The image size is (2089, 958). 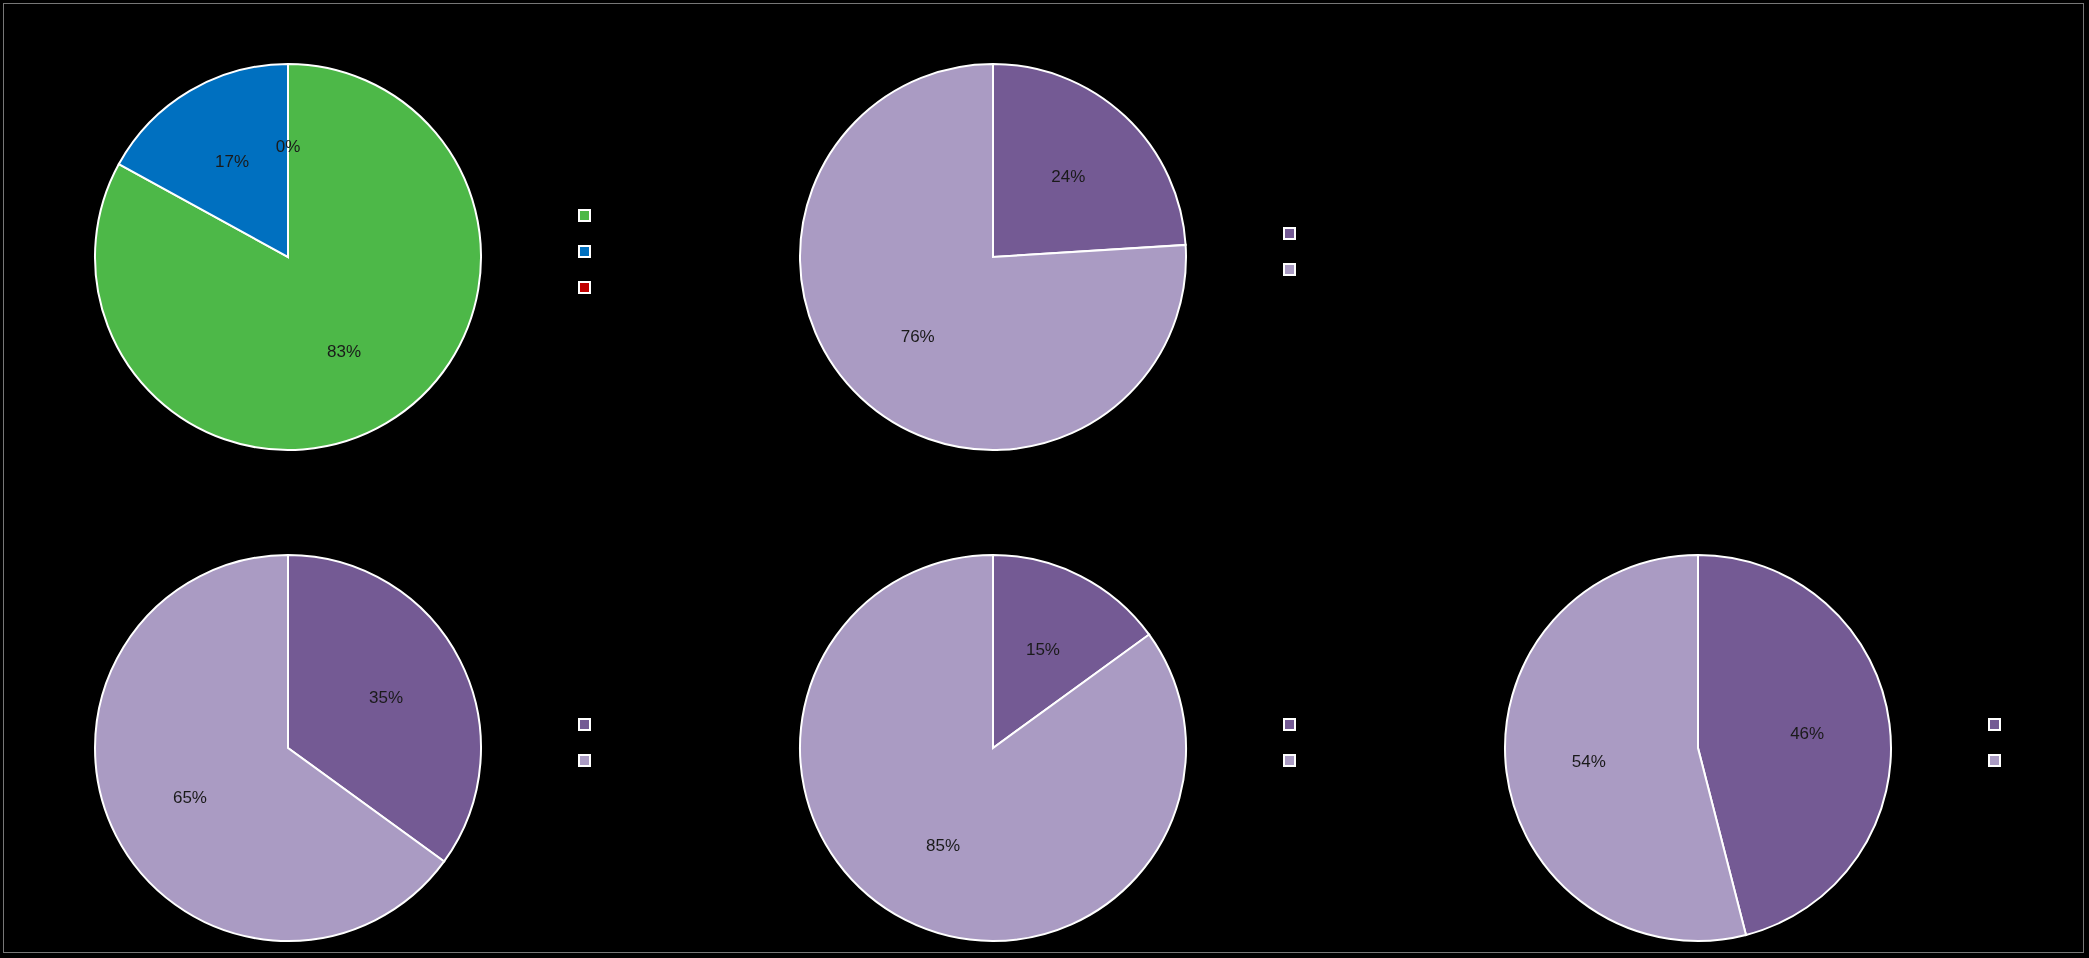 What do you see at coordinates (386, 698) in the screenshot?
I see `data-label: 35%` at bounding box center [386, 698].